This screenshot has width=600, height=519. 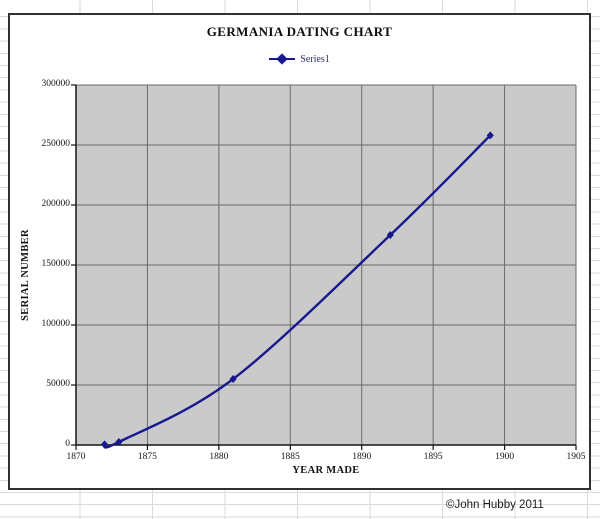 I want to click on legend-series-label: Series1, so click(x=315, y=59).